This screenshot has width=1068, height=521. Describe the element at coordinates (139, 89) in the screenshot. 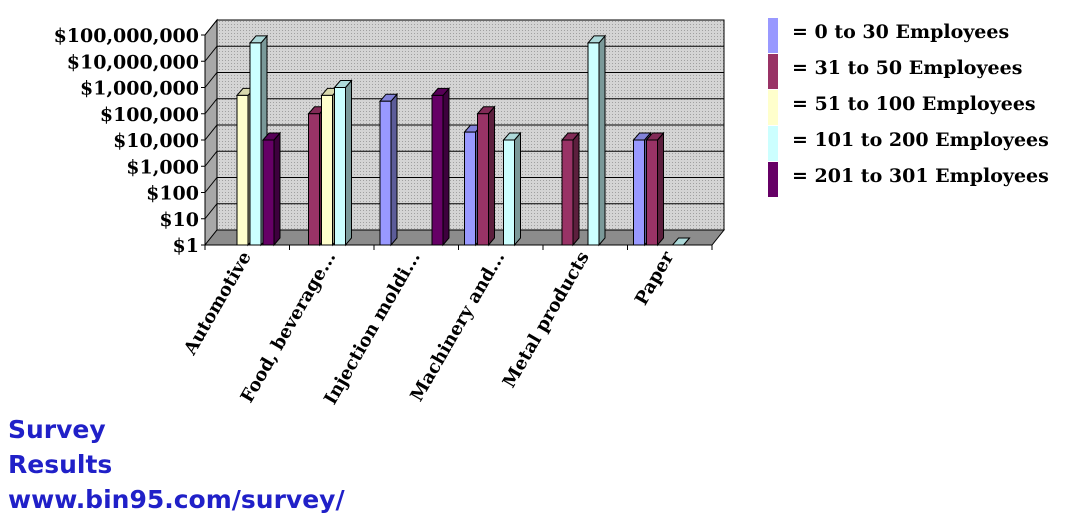

I see `y-tick-label: $1,000,000` at that location.